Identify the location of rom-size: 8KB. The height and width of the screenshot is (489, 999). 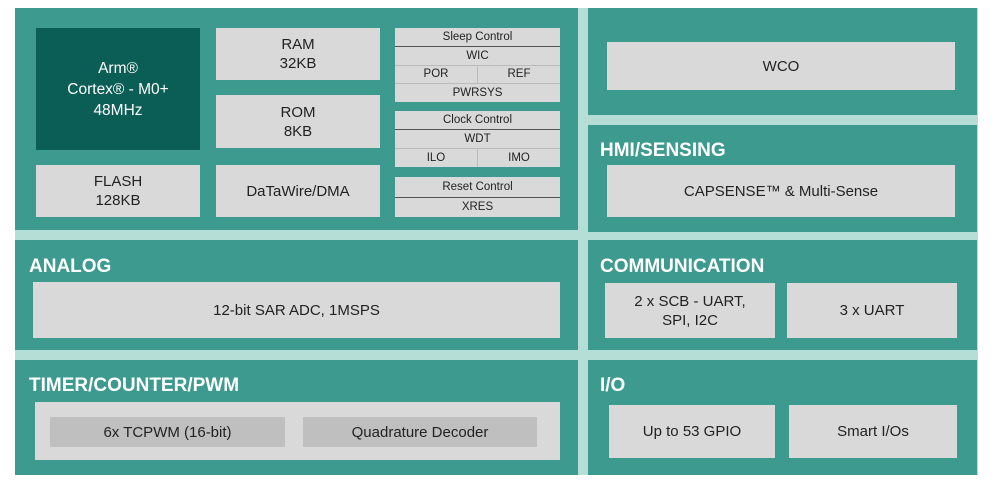
(298, 131).